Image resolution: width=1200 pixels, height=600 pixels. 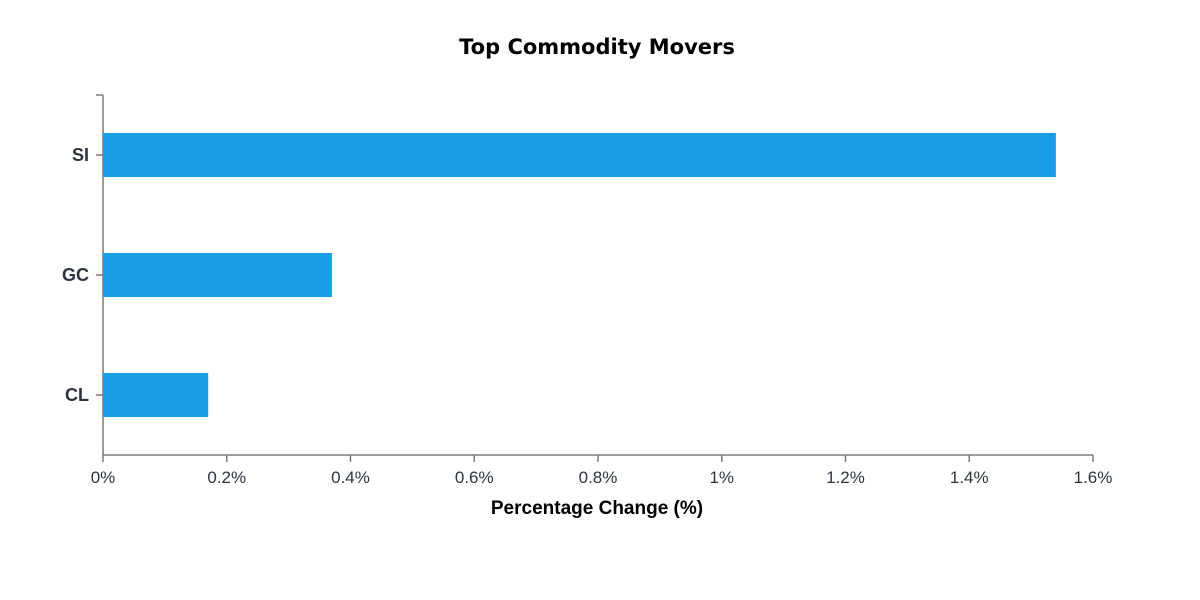 I want to click on bar-si, so click(x=579, y=155).